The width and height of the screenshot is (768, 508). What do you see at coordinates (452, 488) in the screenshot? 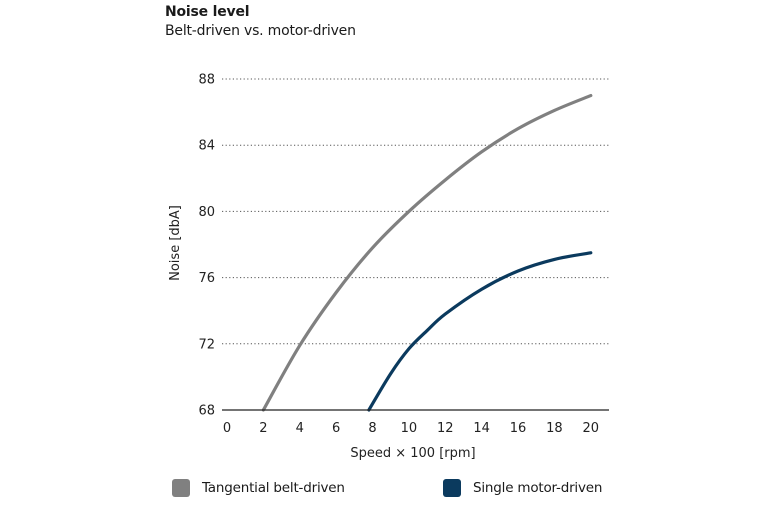
I see `legend-swatch-motor` at bounding box center [452, 488].